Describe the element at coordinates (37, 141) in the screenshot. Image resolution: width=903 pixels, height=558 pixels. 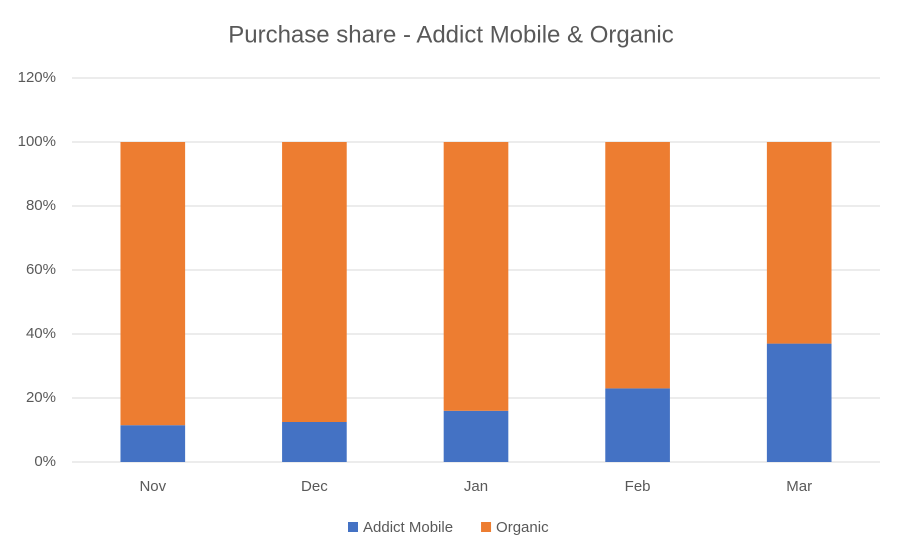
I see `y-tick-label: 100%` at that location.